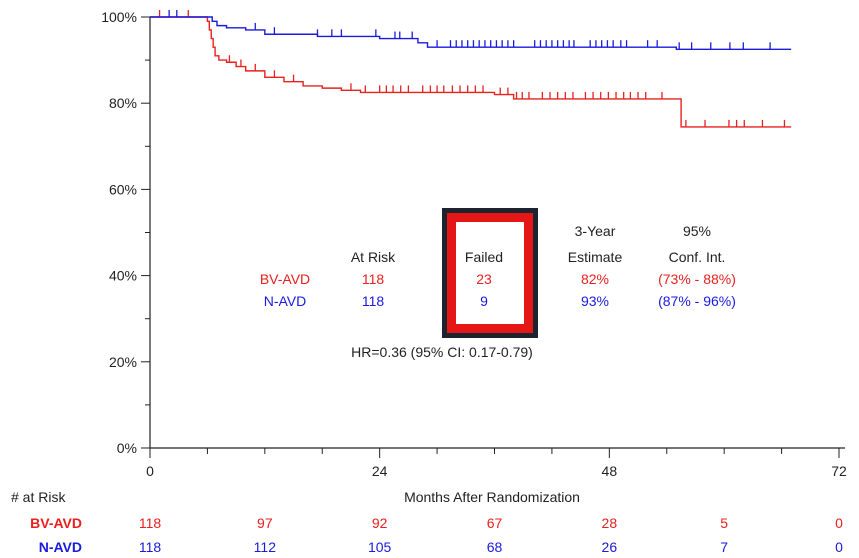 This screenshot has height=558, width=859. Describe the element at coordinates (373, 301) in the screenshot. I see `row-n-at-risk: 118` at that location.